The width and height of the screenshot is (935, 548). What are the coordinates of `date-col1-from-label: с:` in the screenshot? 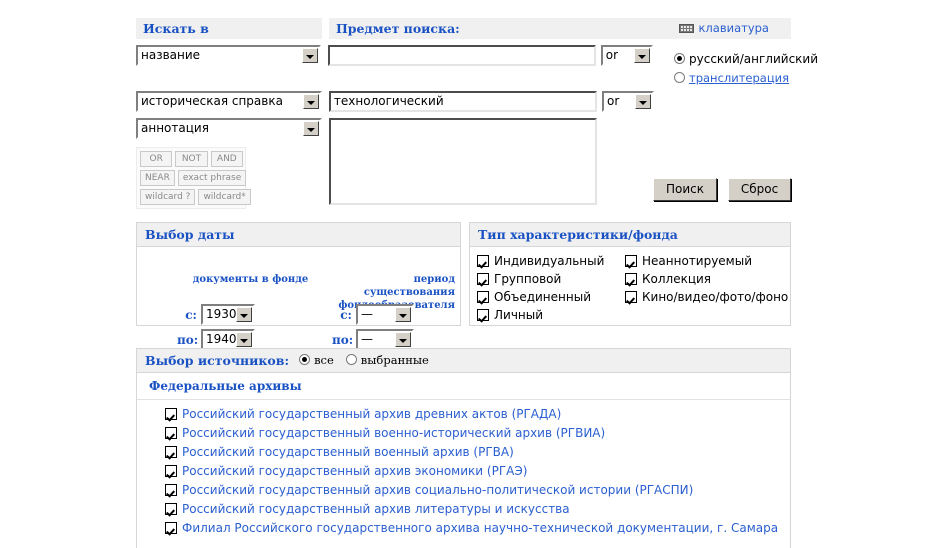 It's located at (191, 314).